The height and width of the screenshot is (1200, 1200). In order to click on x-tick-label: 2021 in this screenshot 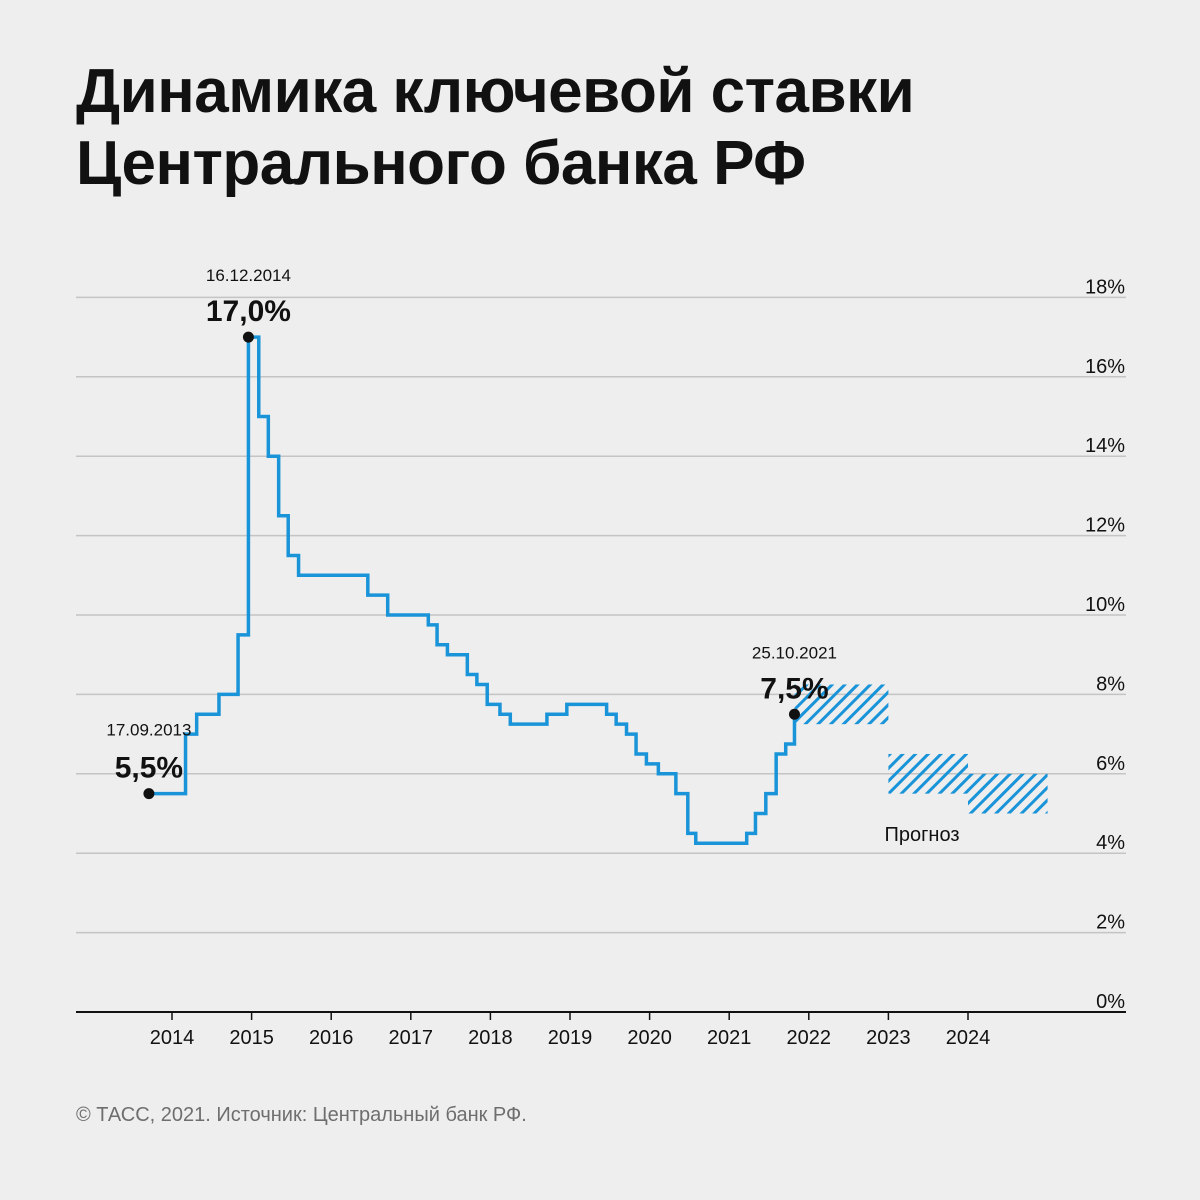, I will do `click(729, 1038)`.